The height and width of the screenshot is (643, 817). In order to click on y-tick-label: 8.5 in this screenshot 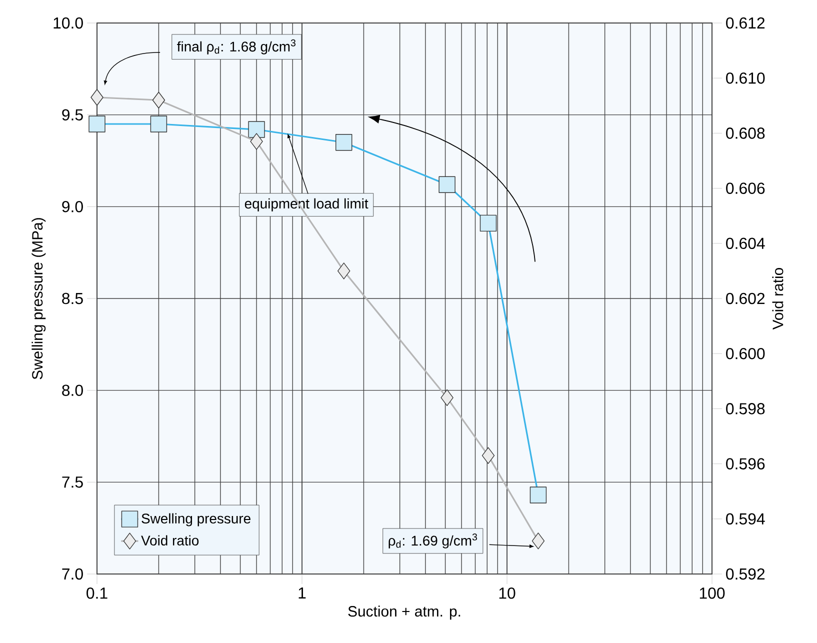, I will do `click(72, 298)`.